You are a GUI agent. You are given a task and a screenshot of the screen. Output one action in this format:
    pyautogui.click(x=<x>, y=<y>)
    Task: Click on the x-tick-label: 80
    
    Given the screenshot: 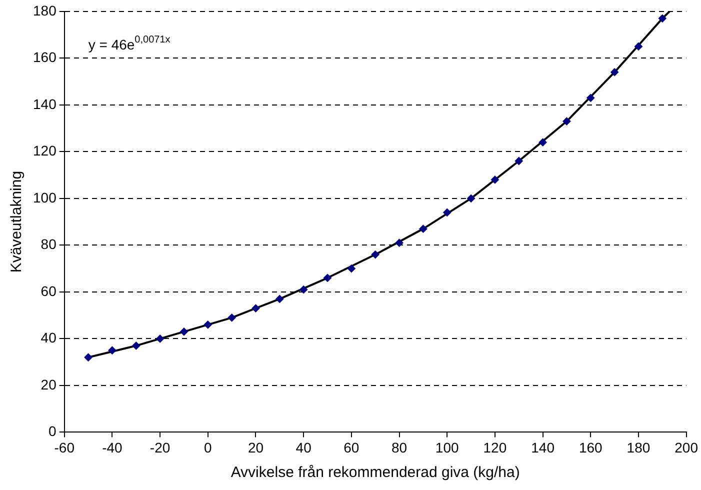 What is the action you would take?
    pyautogui.click(x=399, y=447)
    